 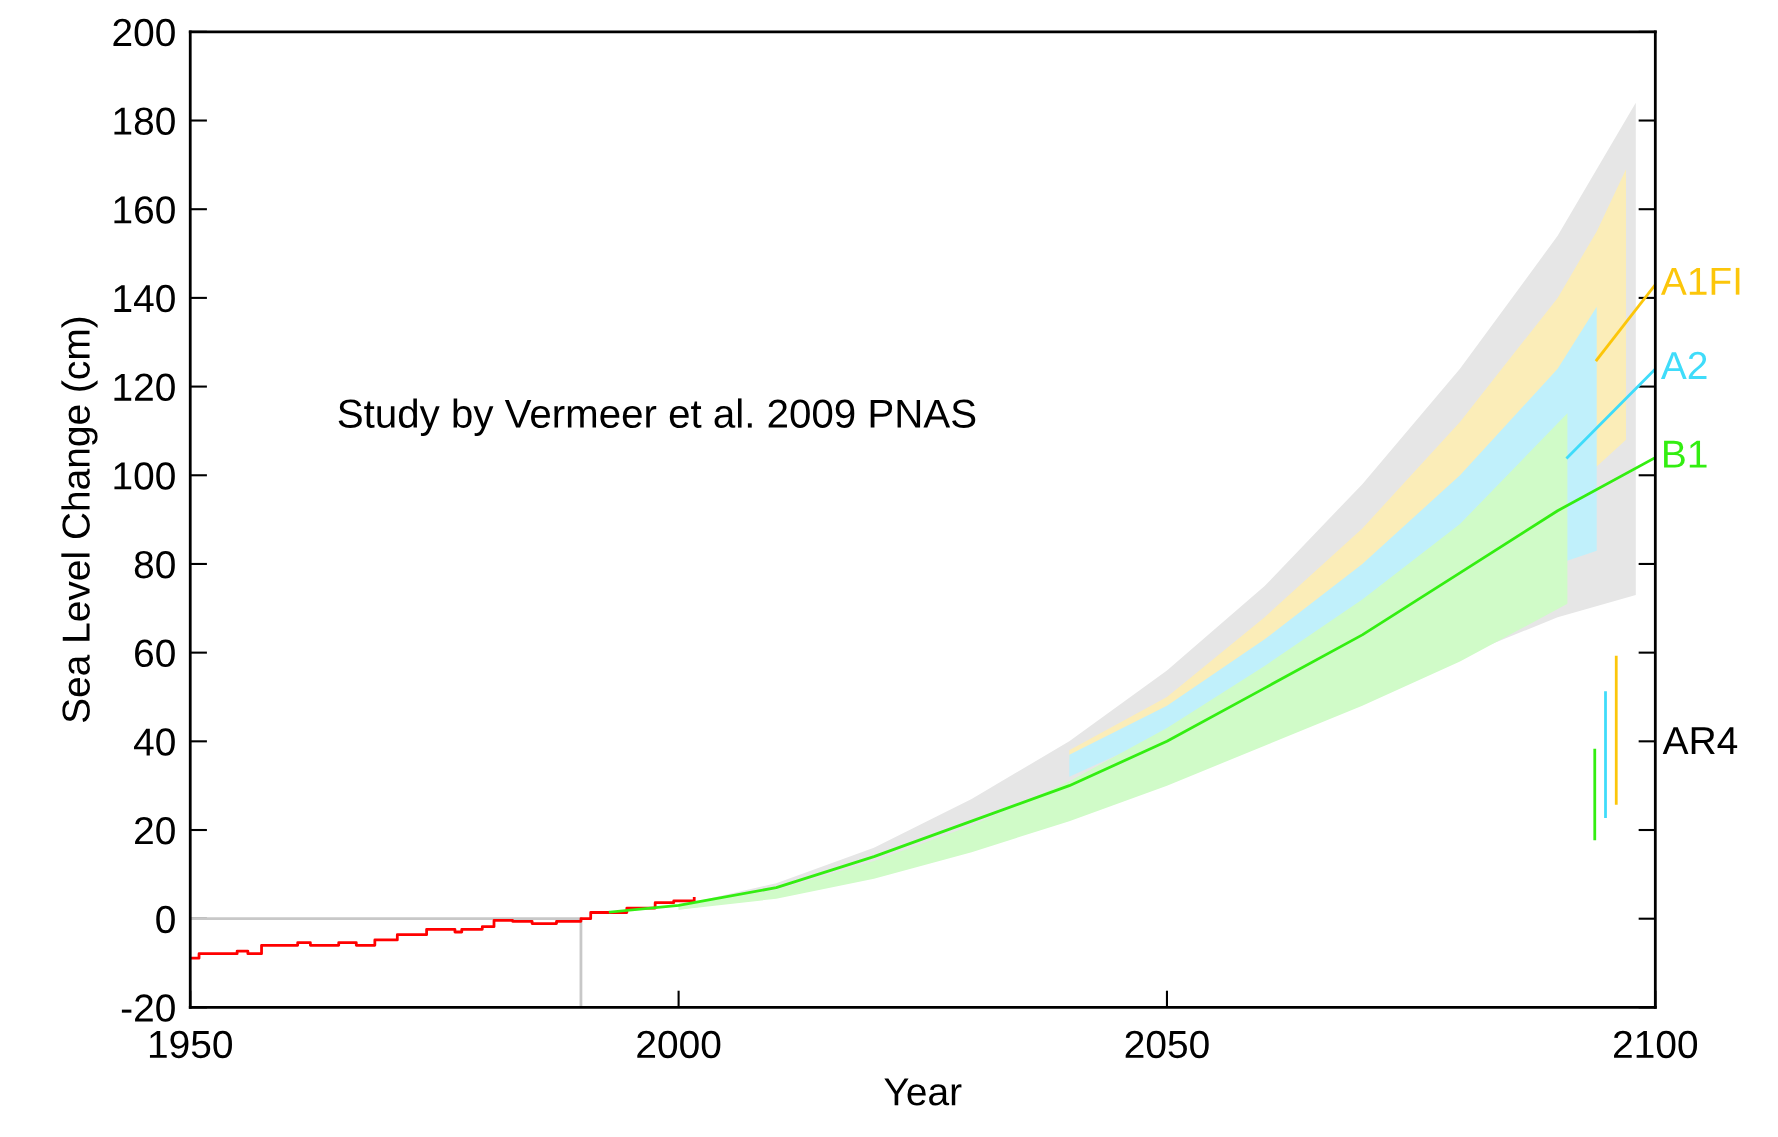 I want to click on y-tick-label: 60, so click(x=155, y=653).